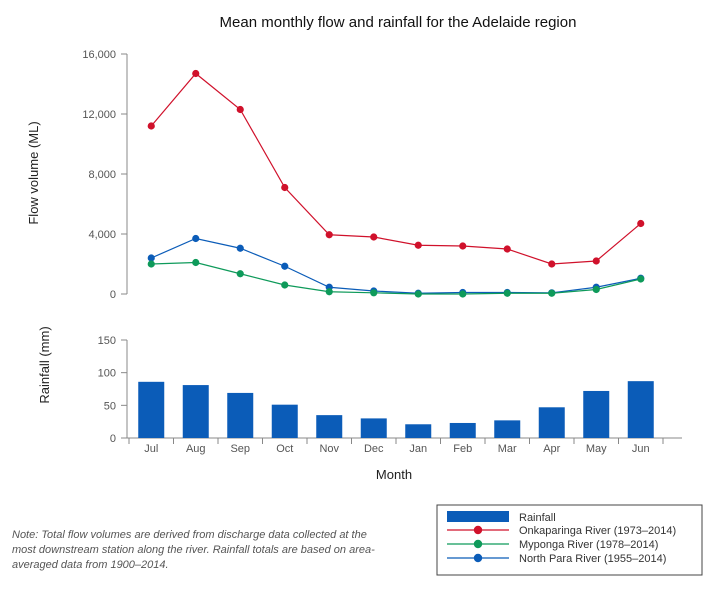 The width and height of the screenshot is (710, 592). I want to click on x-tick-label: Nov, so click(329, 449).